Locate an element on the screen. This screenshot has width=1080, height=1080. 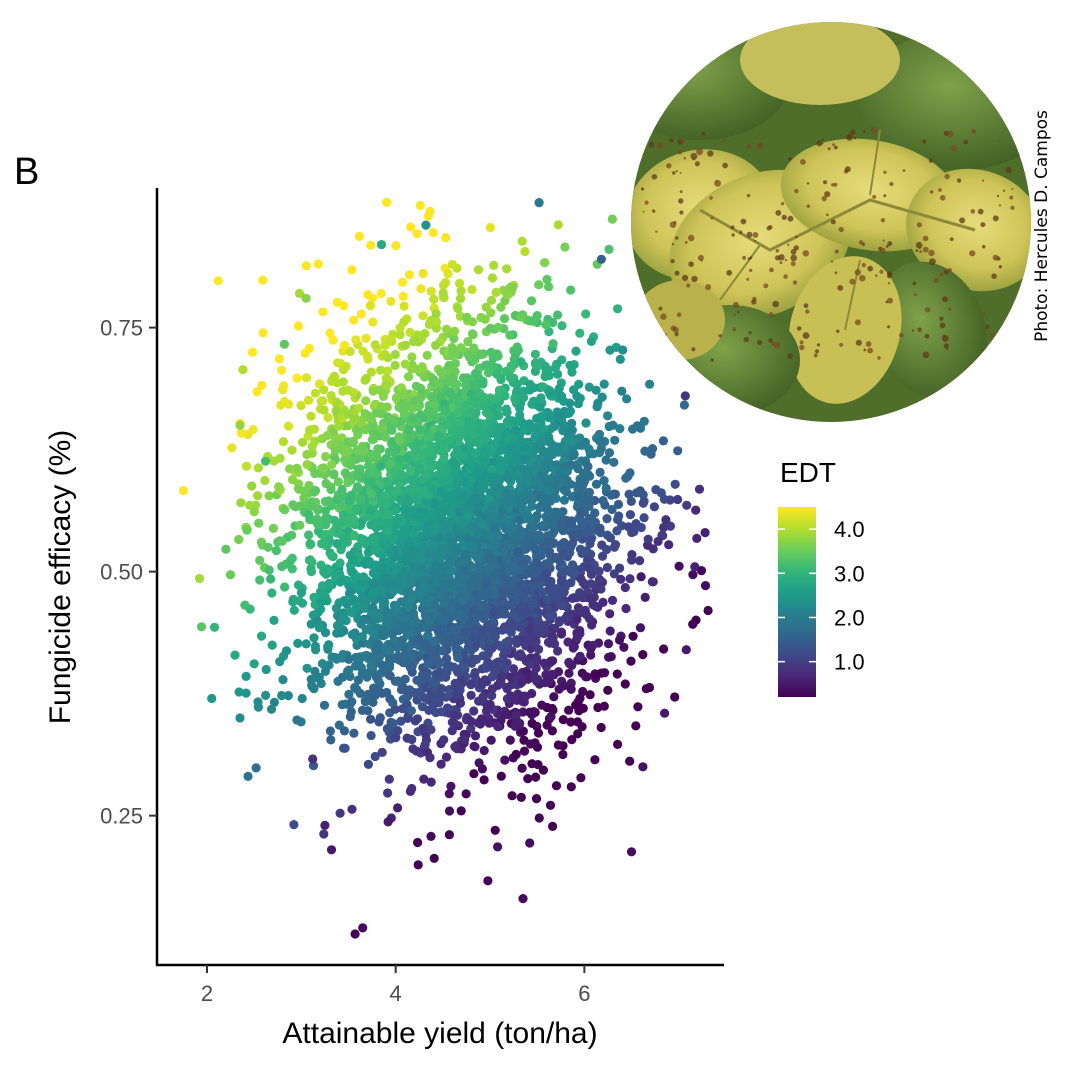
x-tick-label: 2 is located at coordinates (207, 993).